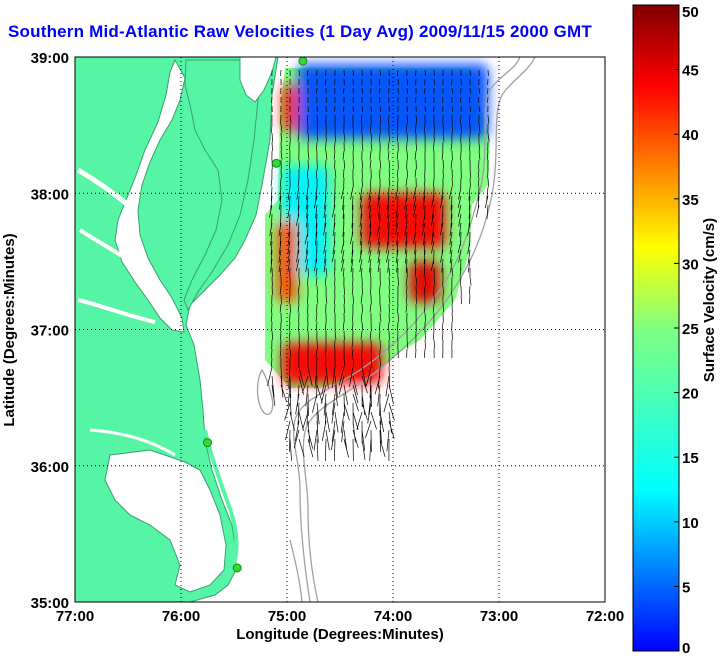 This screenshot has height=659, width=724. Describe the element at coordinates (340, 634) in the screenshot. I see `x-axis-label: Longitude (Degrees:Minutes)` at that location.